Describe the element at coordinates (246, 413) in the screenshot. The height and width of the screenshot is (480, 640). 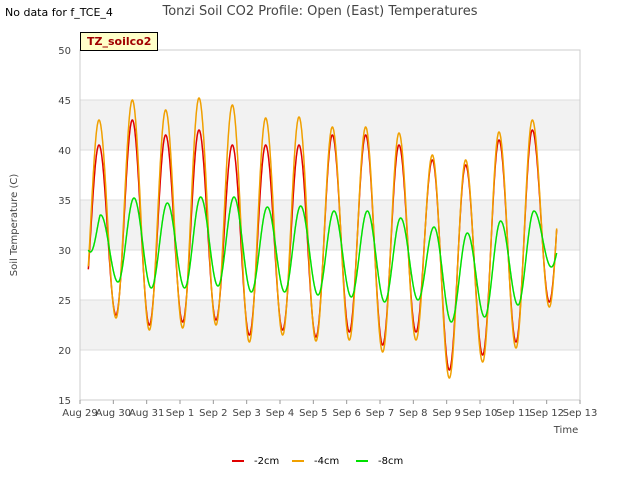
I see `x-tick-label: Sep 3` at that location.